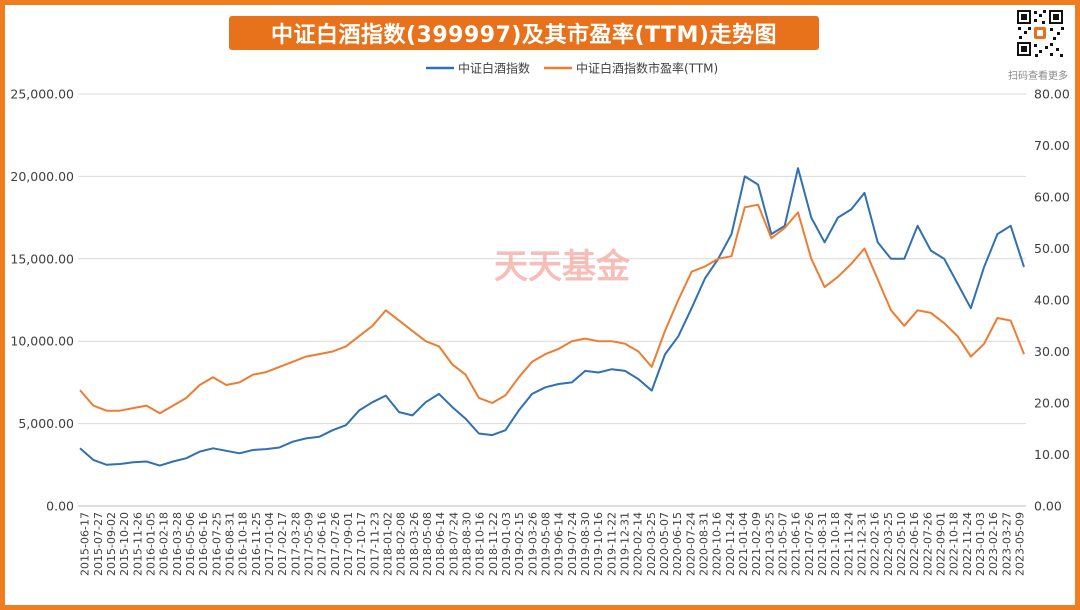 The width and height of the screenshot is (1080, 610). What do you see at coordinates (177, 544) in the screenshot?
I see `x-tick-label: 2016-03-28` at bounding box center [177, 544].